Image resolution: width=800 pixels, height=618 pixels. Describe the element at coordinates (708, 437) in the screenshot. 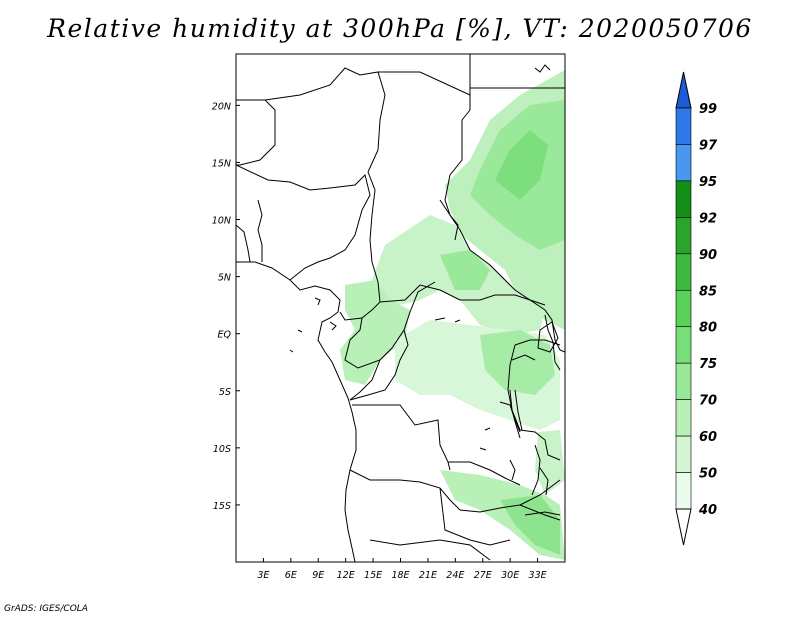

I see `colorbar-label: 60` at that location.